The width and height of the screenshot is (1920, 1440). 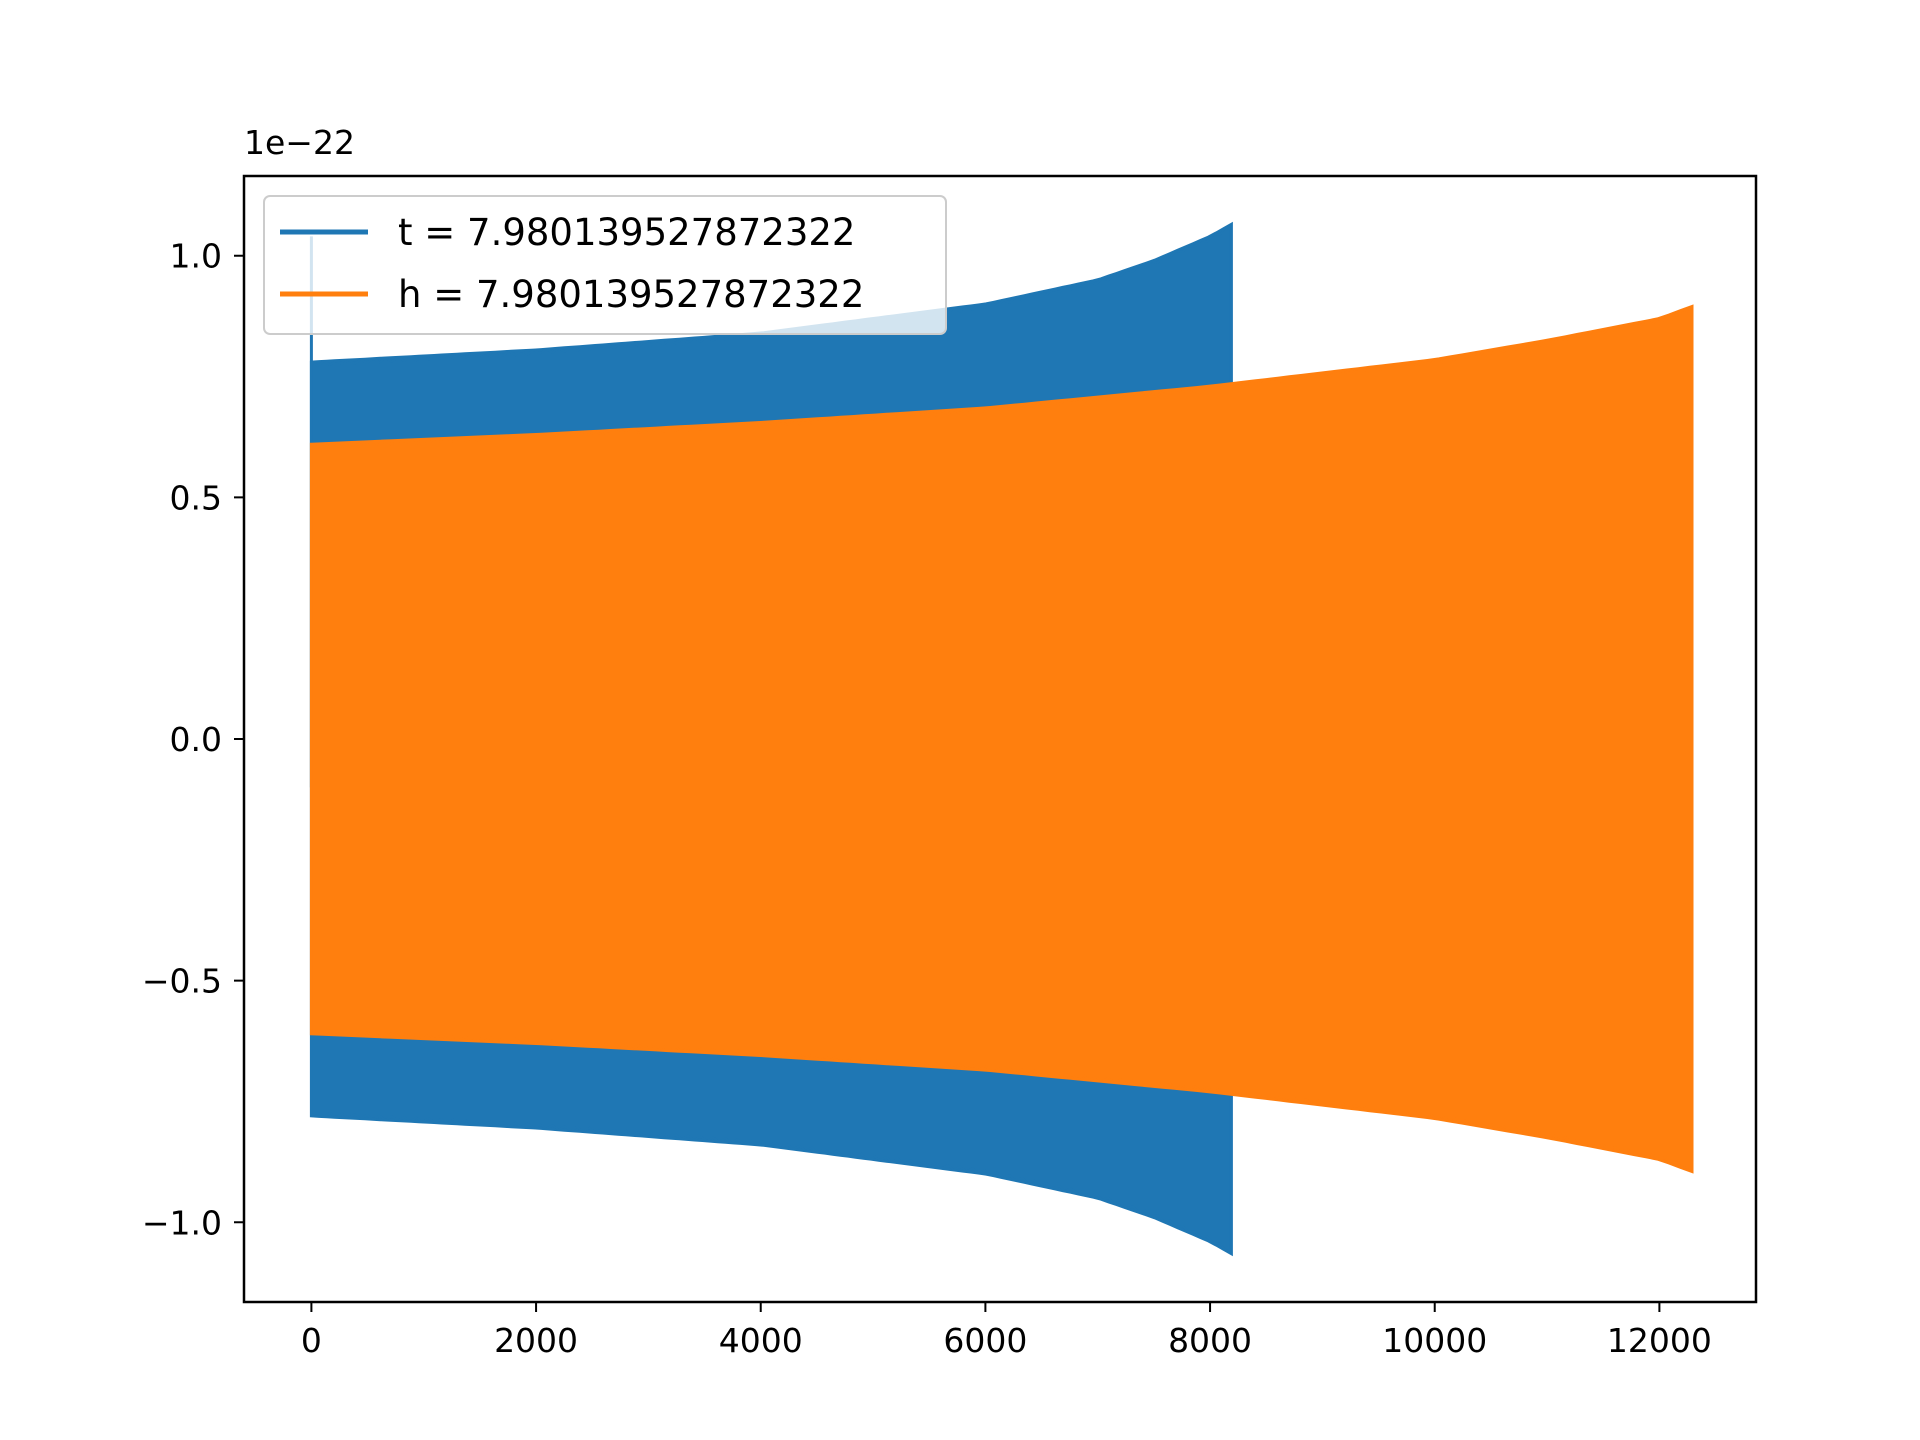 What do you see at coordinates (311, 1340) in the screenshot?
I see `x-tick-label: 0` at bounding box center [311, 1340].